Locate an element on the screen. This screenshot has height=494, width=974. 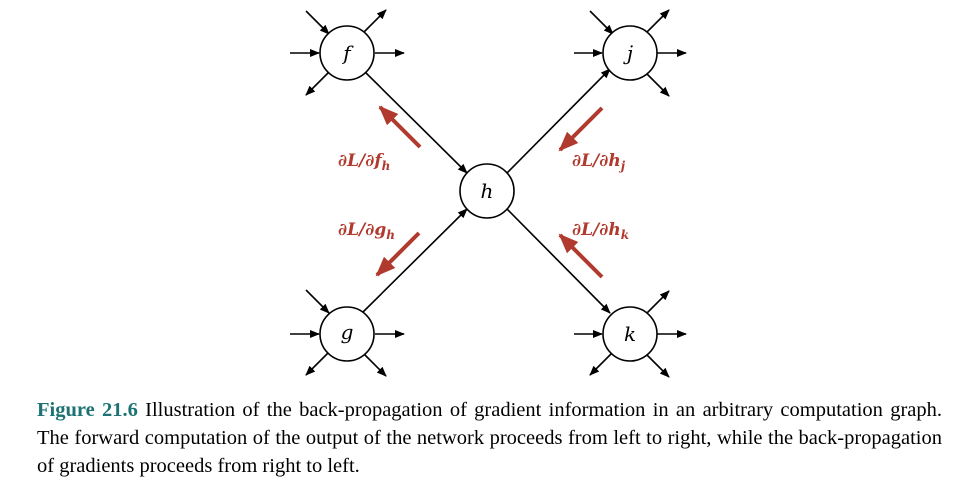
j-stub-arrows is located at coordinates (630, 53).